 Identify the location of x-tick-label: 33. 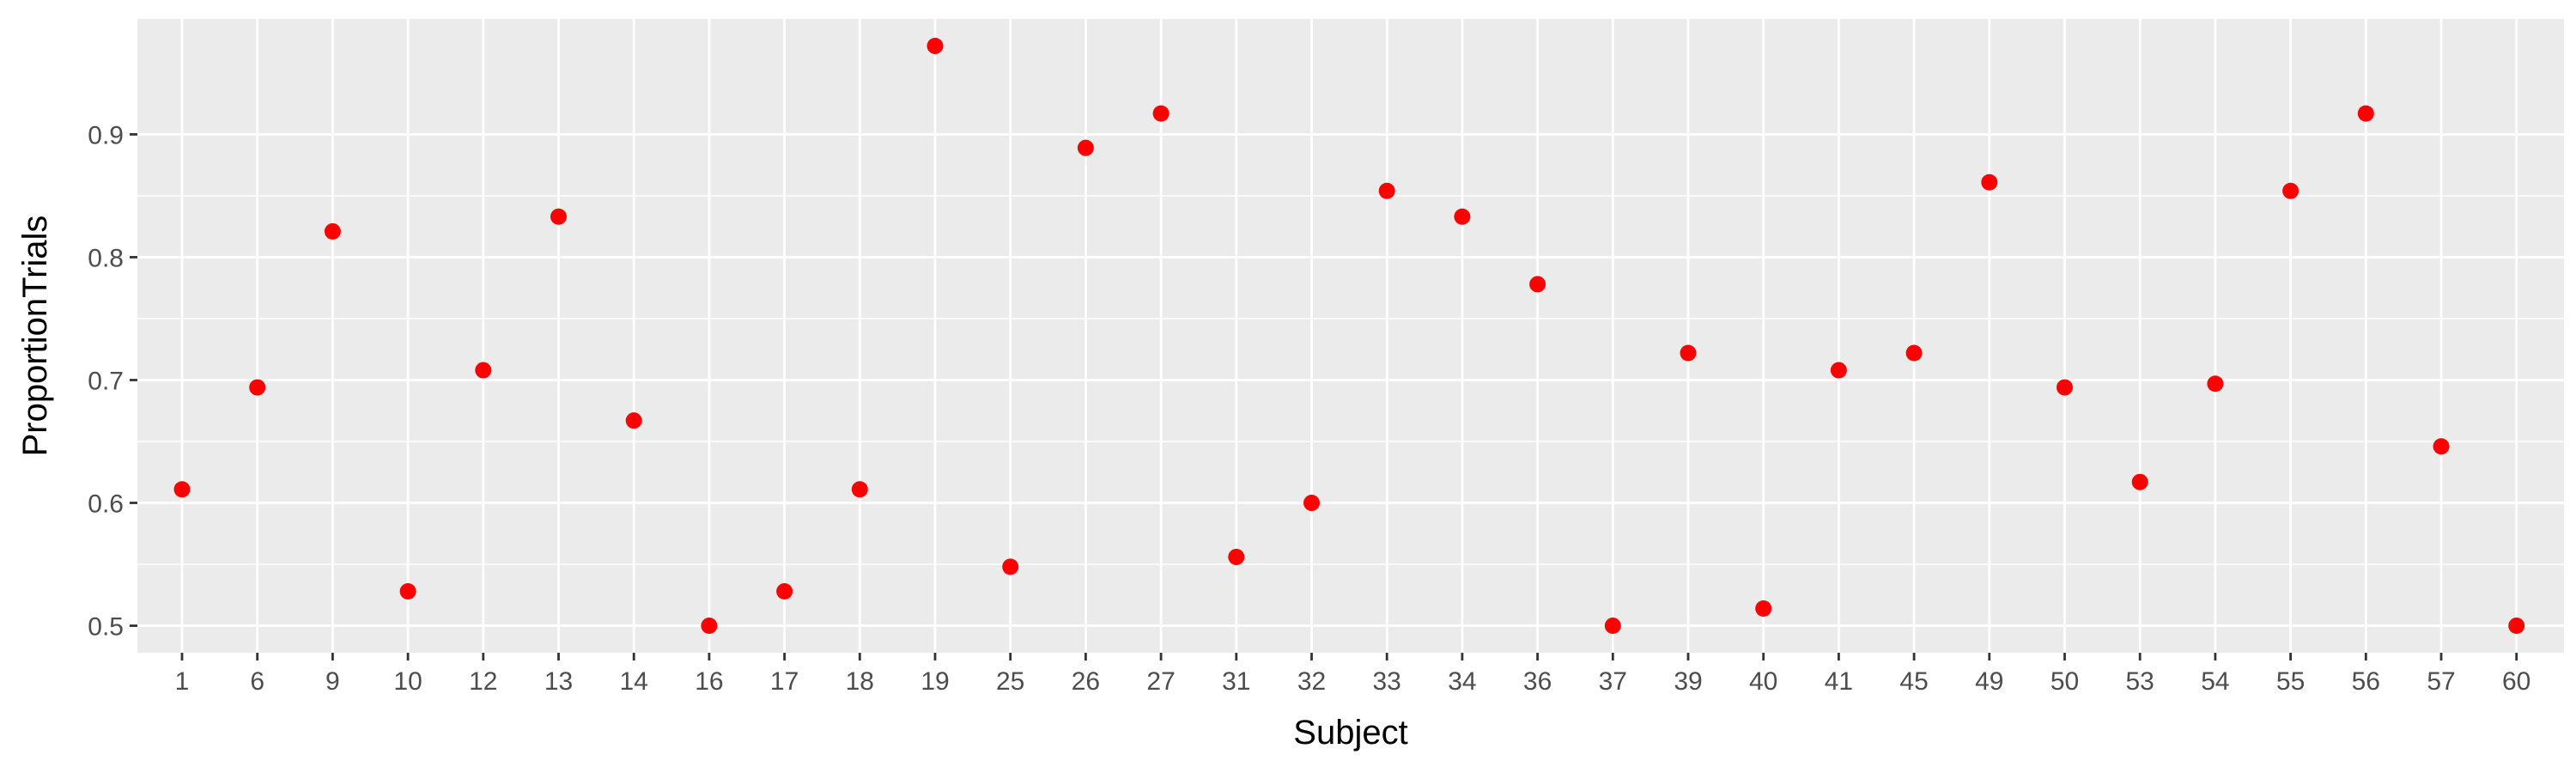
(1387, 681).